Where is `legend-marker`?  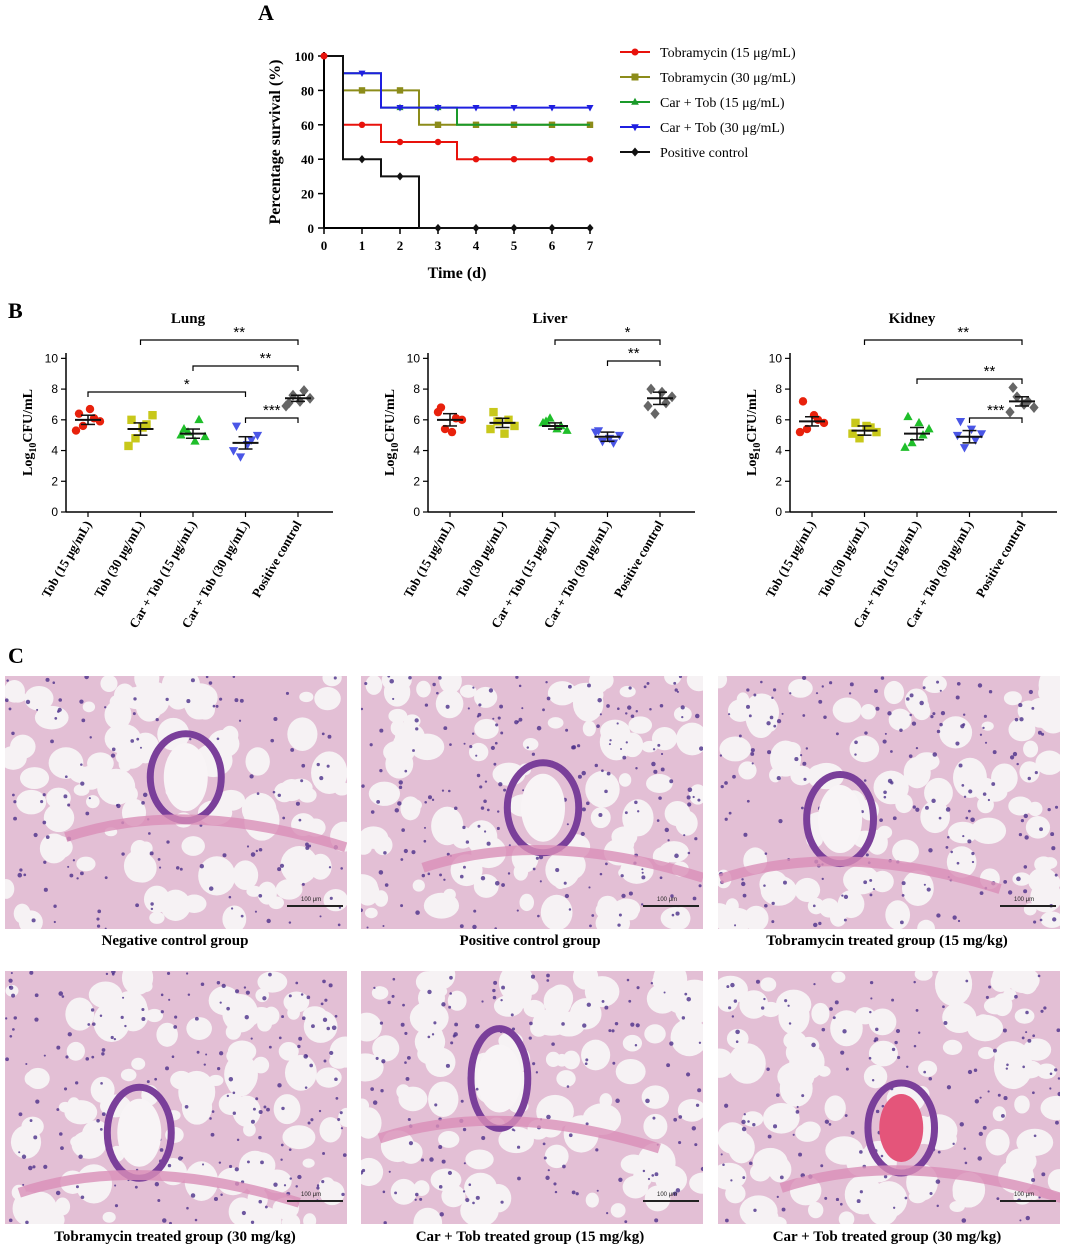
legend-marker is located at coordinates (635, 77).